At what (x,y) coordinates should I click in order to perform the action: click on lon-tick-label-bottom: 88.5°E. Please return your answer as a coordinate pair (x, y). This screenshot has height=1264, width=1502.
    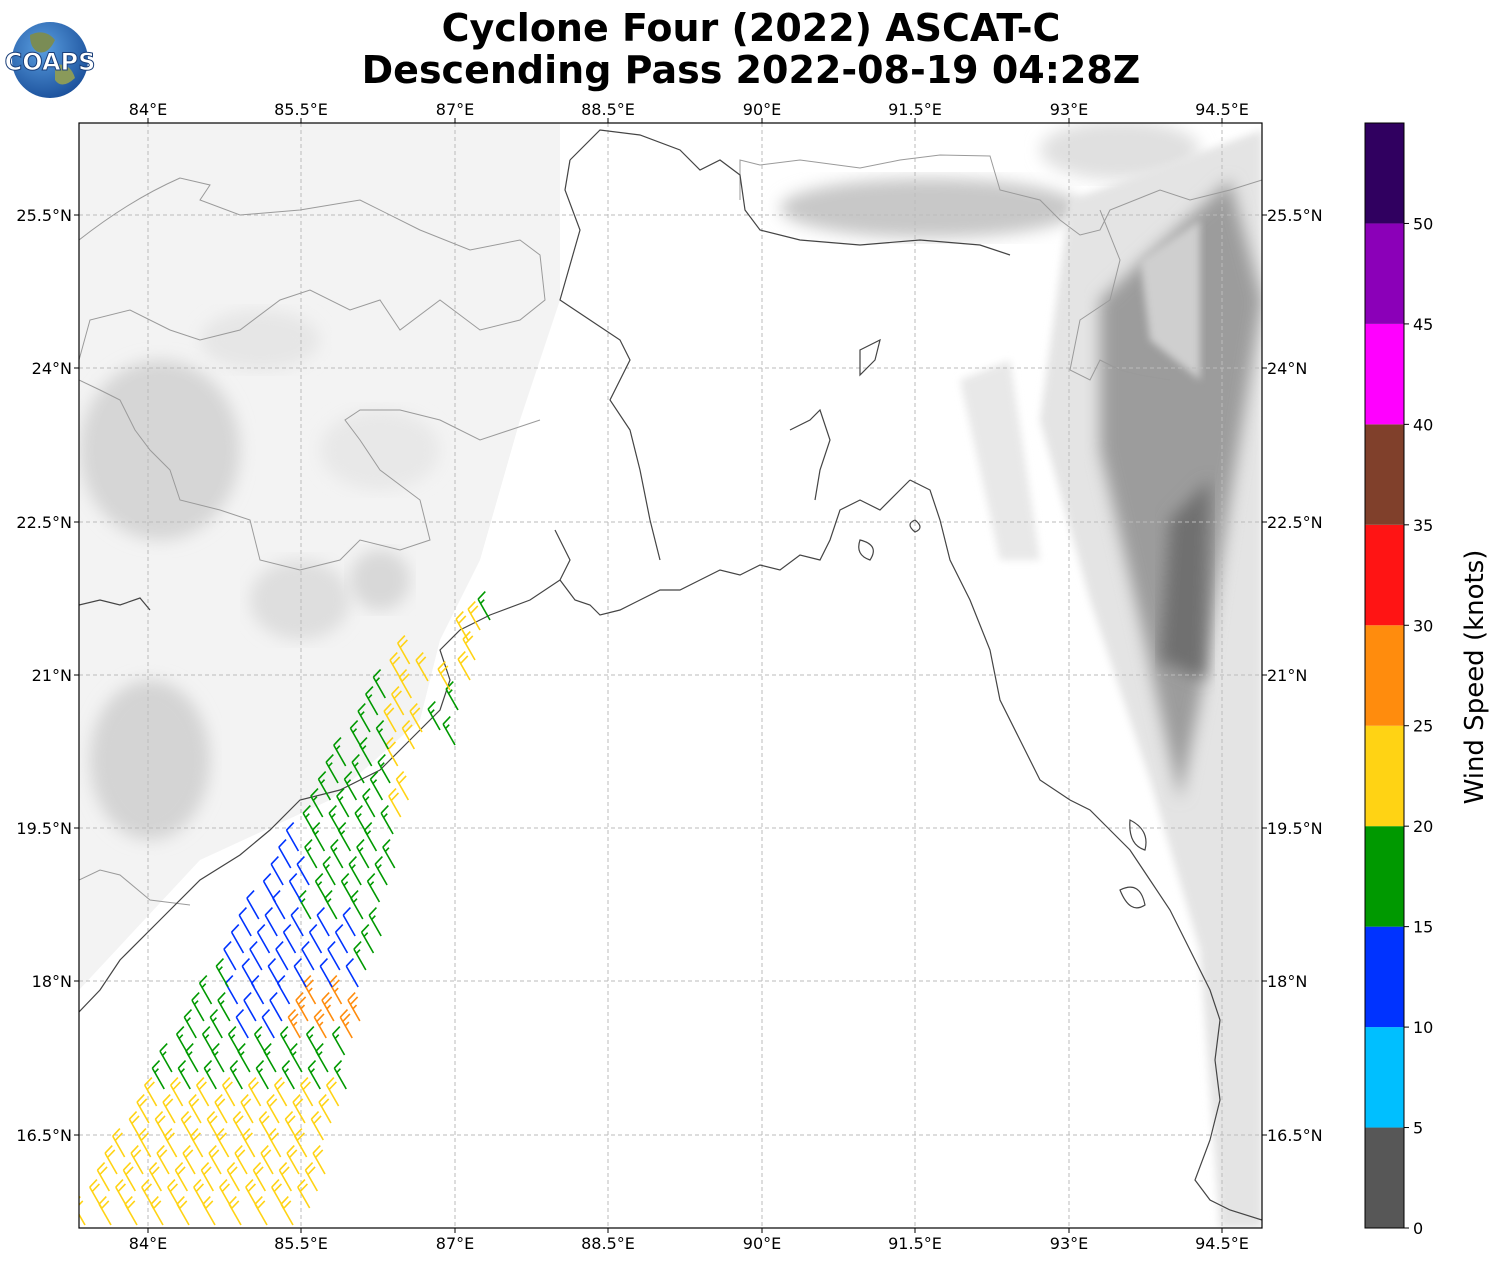
    Looking at the image, I should click on (608, 1243).